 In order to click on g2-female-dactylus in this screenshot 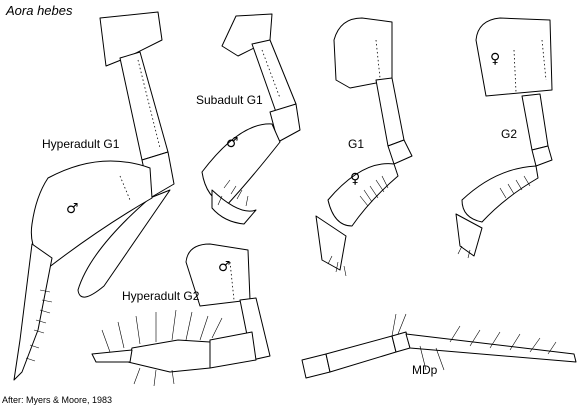, I will do `click(469, 235)`.